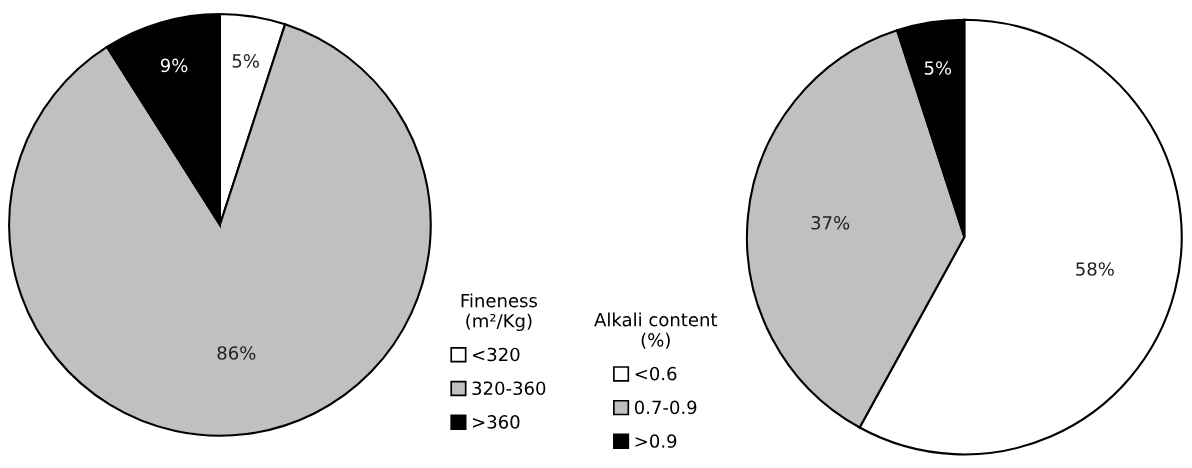 The width and height of the screenshot is (1192, 468). Describe the element at coordinates (236, 353) in the screenshot. I see `data-label: 86%` at that location.